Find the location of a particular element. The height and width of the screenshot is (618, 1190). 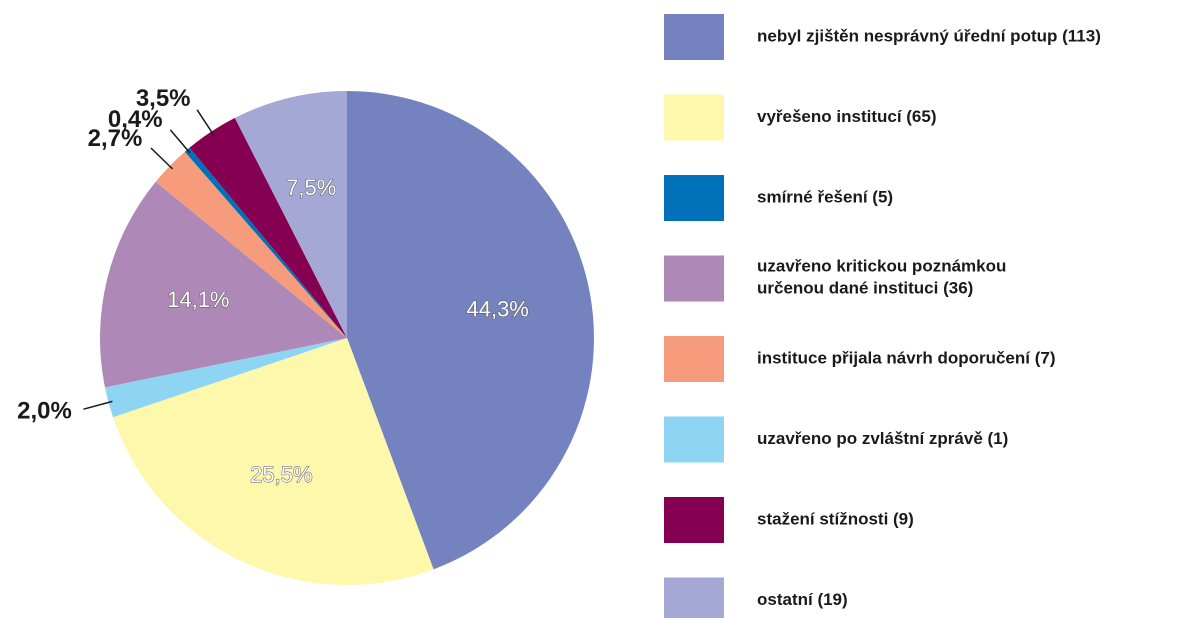

legend-label: uzavřeno po zvláštní zprávě (1) is located at coordinates (882, 438).